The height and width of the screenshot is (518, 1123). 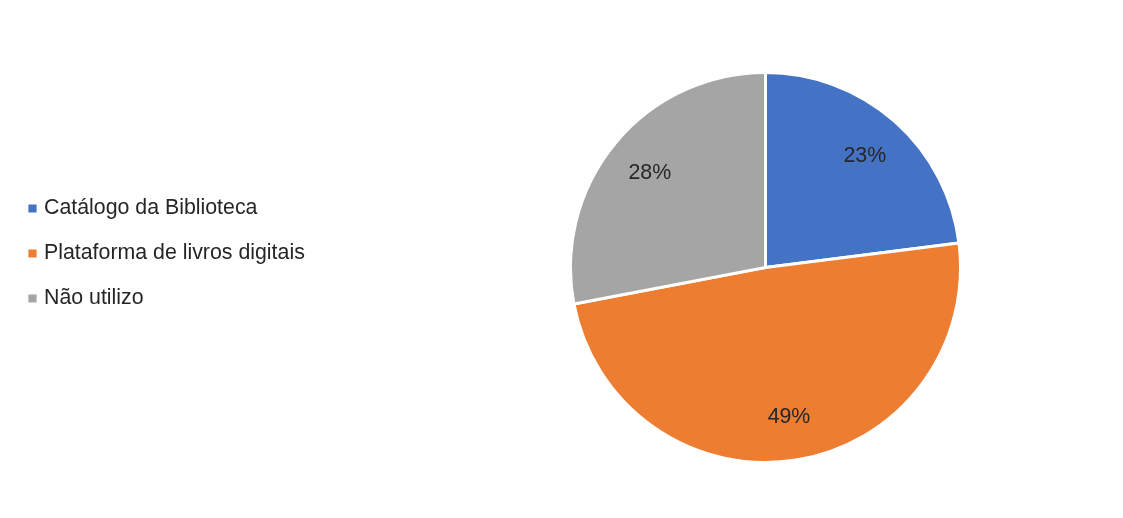 What do you see at coordinates (151, 207) in the screenshot?
I see `legend-label: Catálogo da Biblioteca` at bounding box center [151, 207].